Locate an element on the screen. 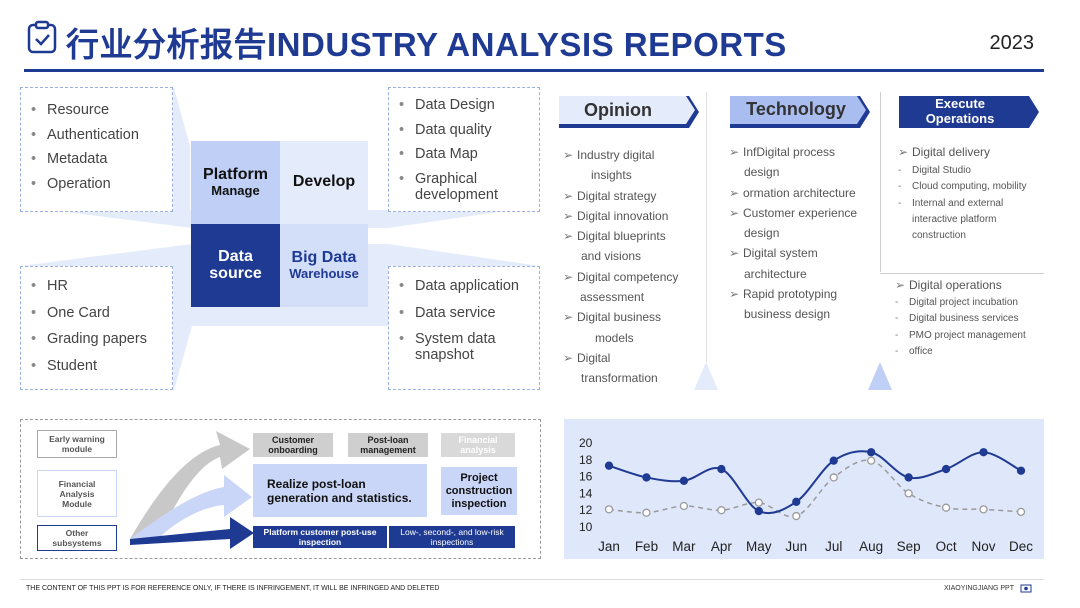  list-item: ➢ Digital system is located at coordinates (773, 253).